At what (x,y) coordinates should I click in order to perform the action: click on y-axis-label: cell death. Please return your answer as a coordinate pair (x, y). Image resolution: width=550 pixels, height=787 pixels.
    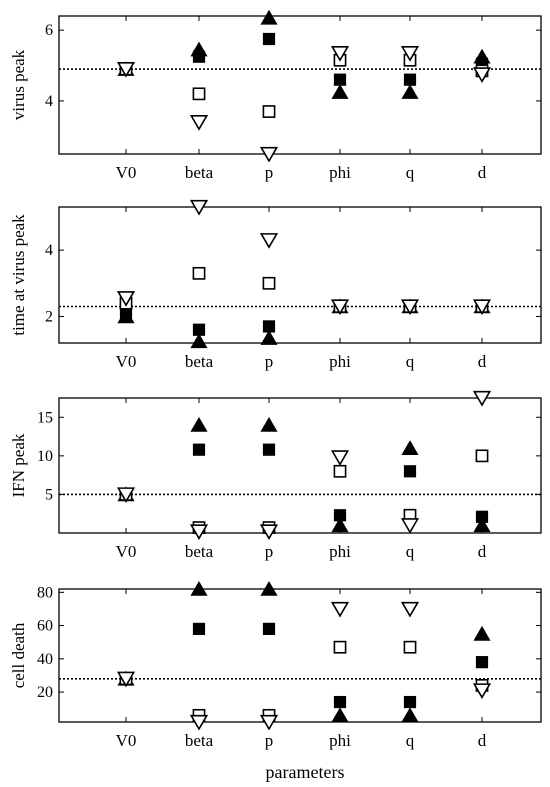
    Looking at the image, I should click on (18, 655).